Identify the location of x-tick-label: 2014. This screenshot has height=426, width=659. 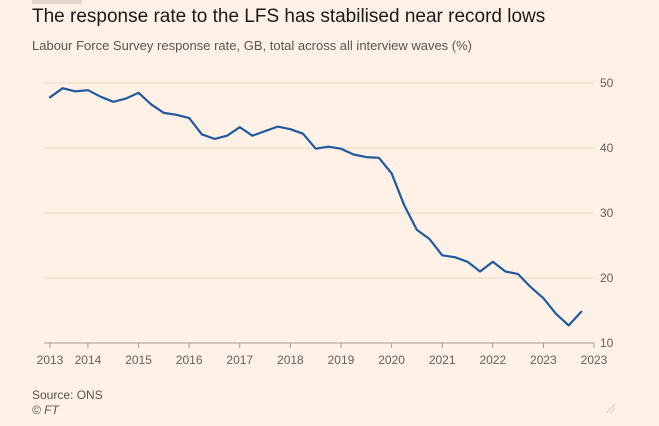
(88, 360).